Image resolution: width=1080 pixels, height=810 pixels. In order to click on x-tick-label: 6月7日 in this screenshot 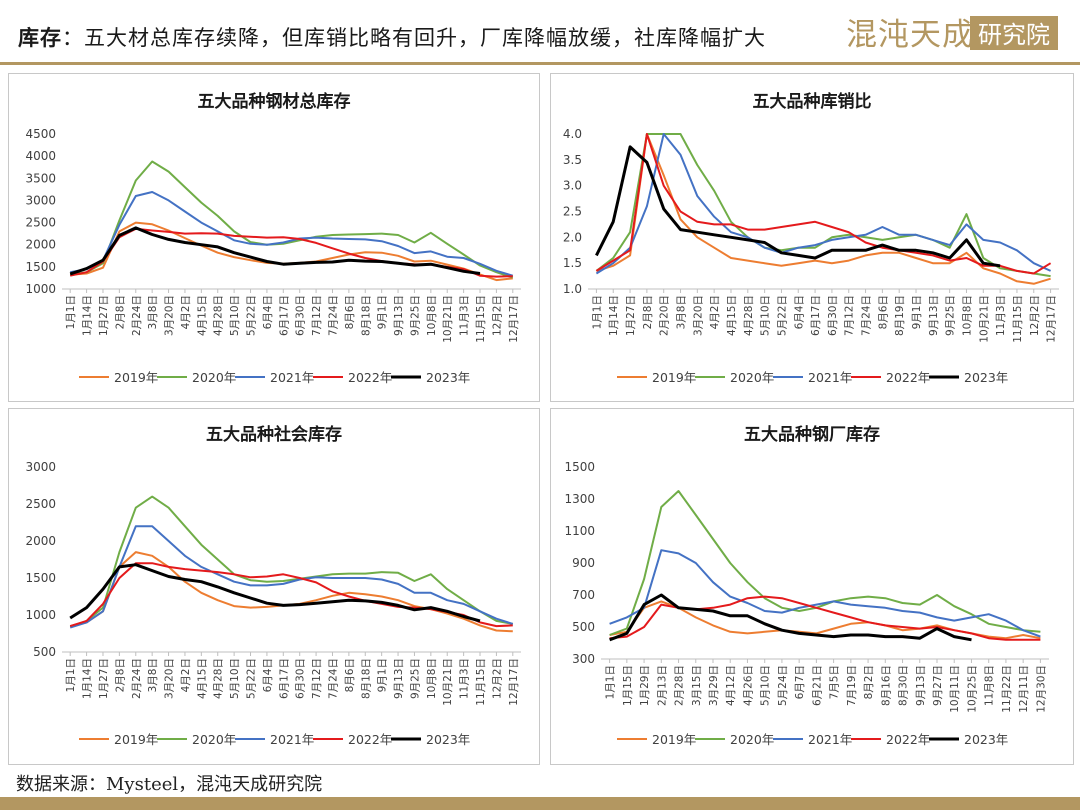, I will do `click(800, 682)`.